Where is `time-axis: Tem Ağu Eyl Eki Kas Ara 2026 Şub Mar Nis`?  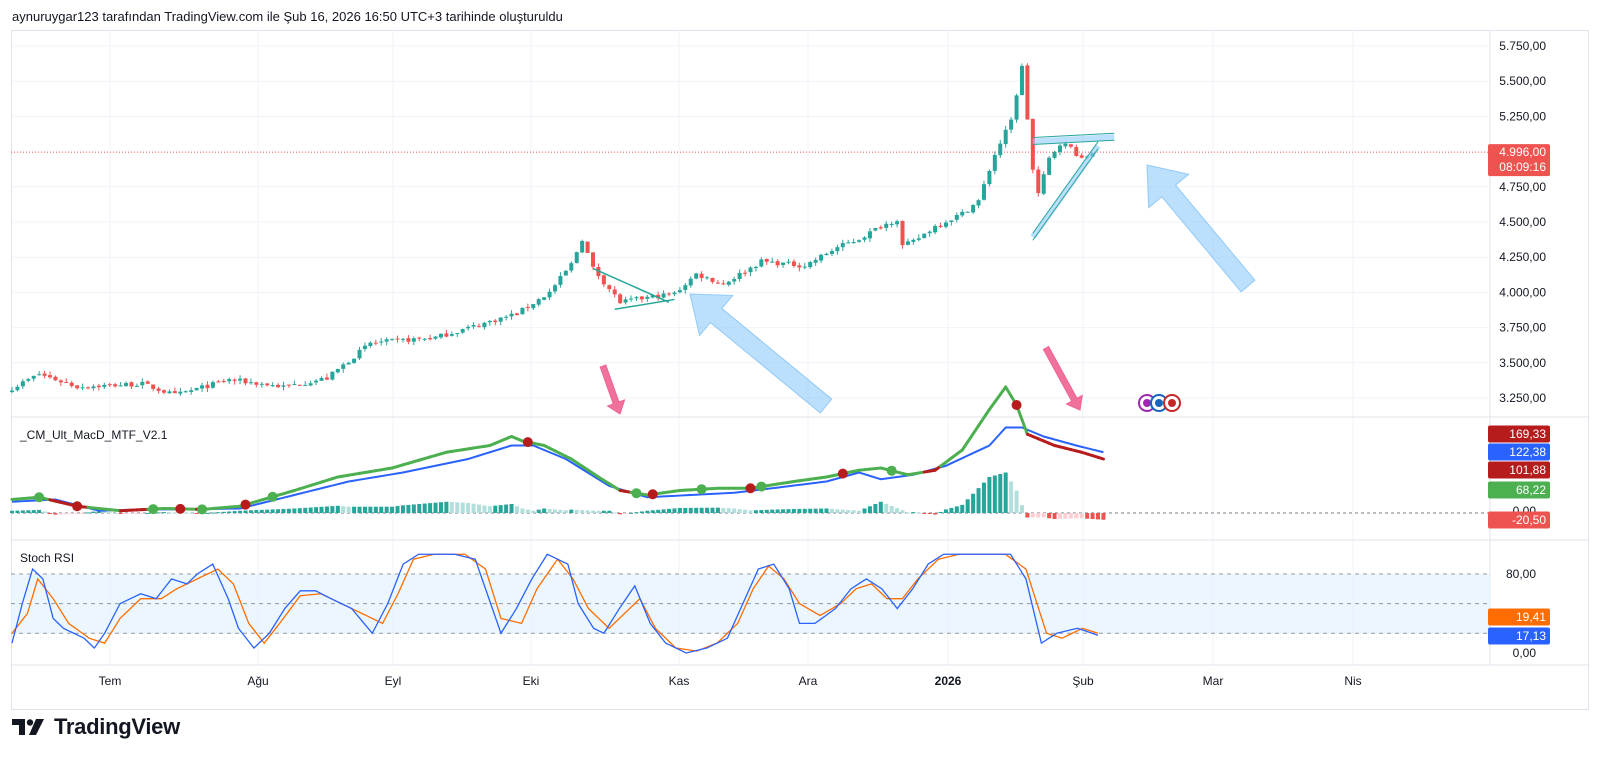 time-axis: Tem Ağu Eyl Eki Kas Ara 2026 Şub Mar Nis is located at coordinates (730, 681).